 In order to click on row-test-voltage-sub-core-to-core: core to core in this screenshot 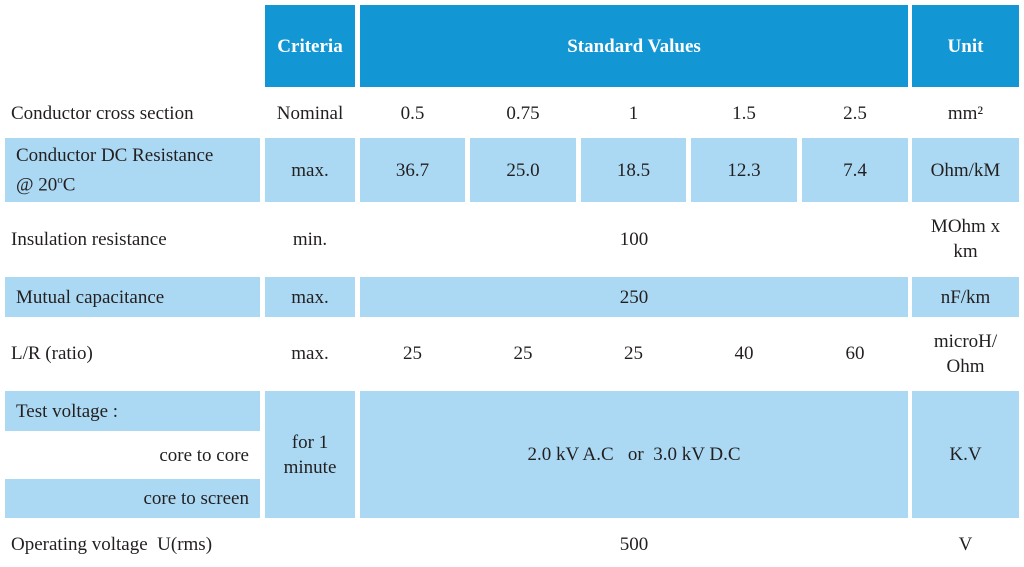, I will do `click(204, 455)`.